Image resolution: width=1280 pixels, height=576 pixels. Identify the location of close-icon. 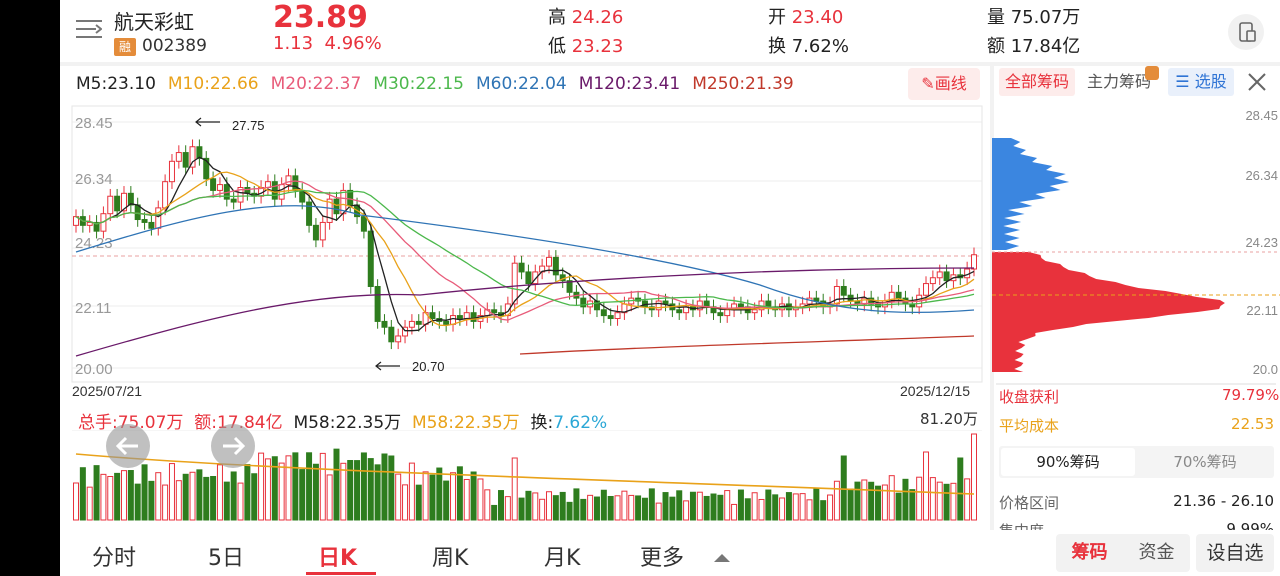
(1257, 82).